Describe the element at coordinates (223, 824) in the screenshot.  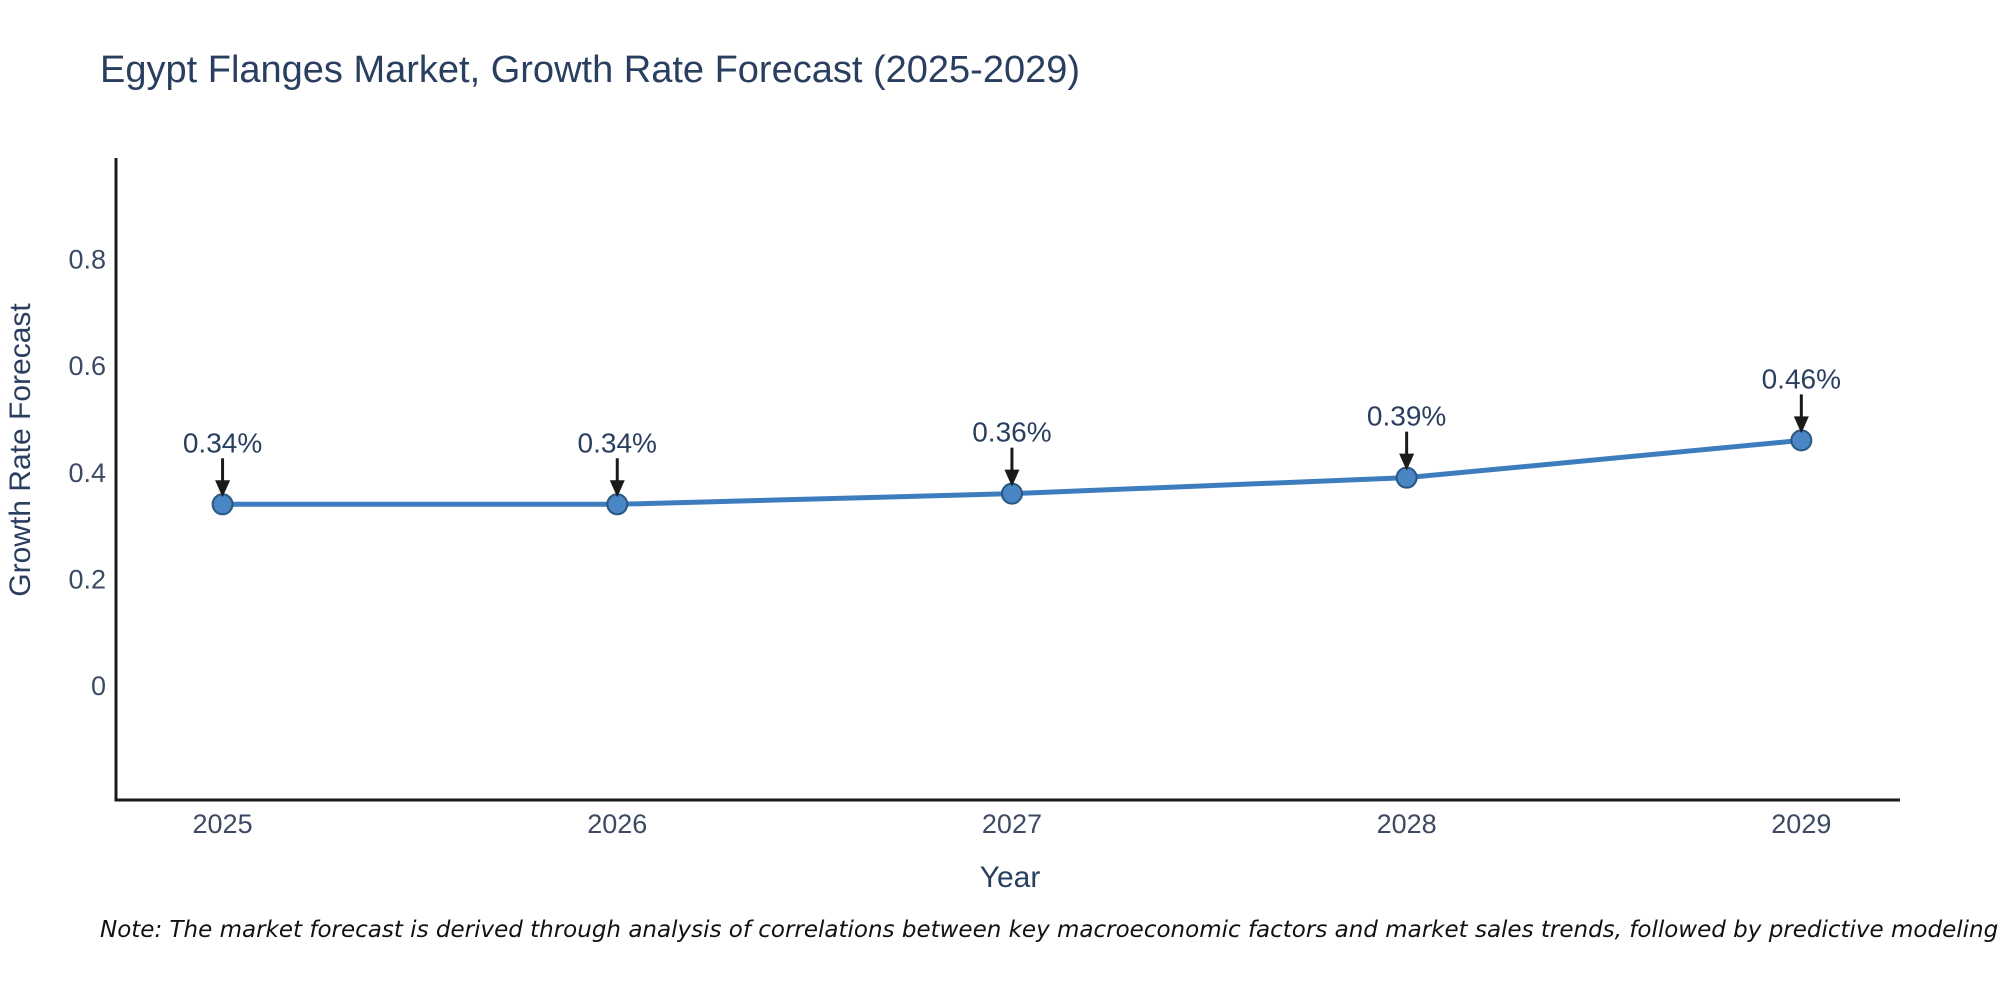
I see `x-tick-label: 2025` at that location.